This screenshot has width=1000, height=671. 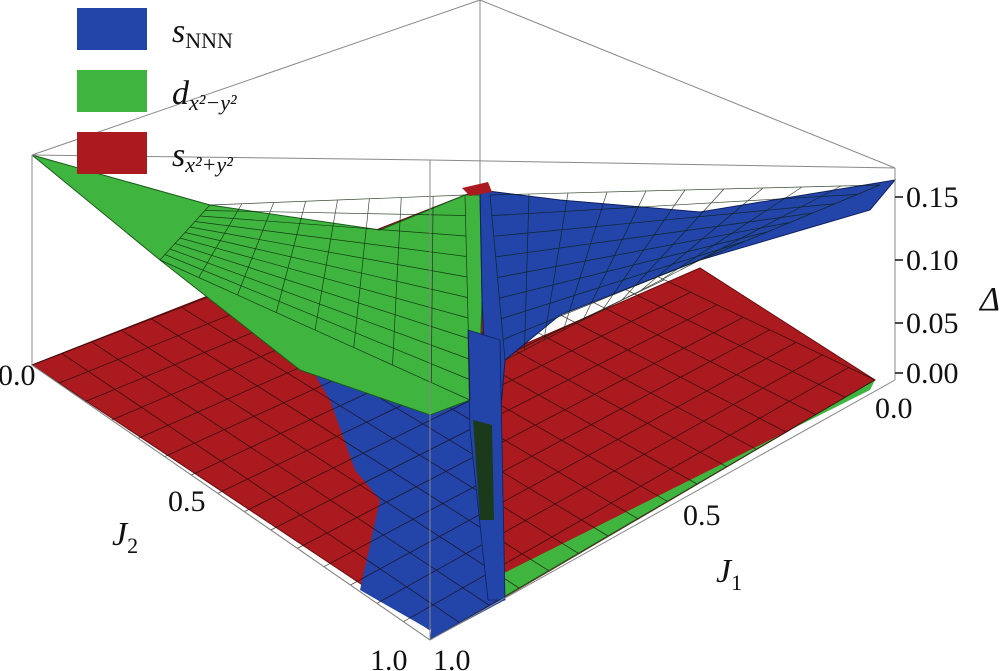 What do you see at coordinates (932, 373) in the screenshot?
I see `z-tick-0: 0.00` at bounding box center [932, 373].